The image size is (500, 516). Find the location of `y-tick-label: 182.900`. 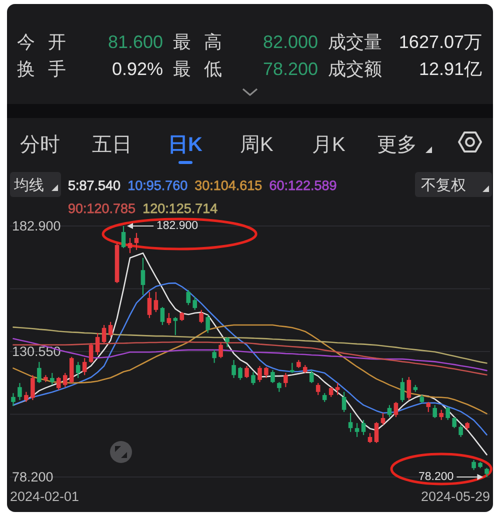

y-tick-label: 182.900 is located at coordinates (36, 226).